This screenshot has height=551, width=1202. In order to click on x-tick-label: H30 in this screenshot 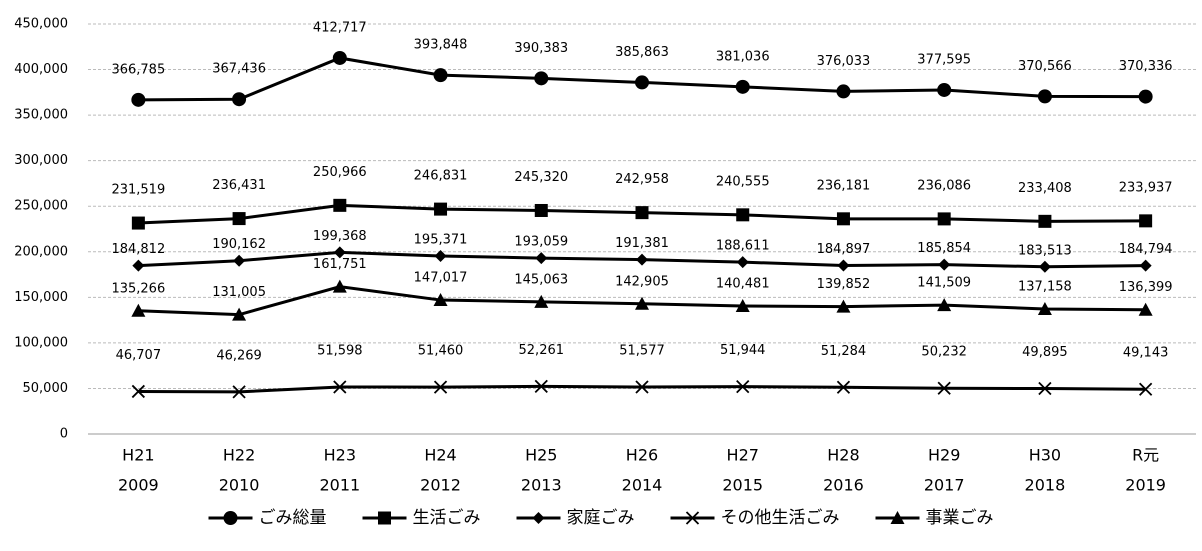, I will do `click(1045, 455)`.